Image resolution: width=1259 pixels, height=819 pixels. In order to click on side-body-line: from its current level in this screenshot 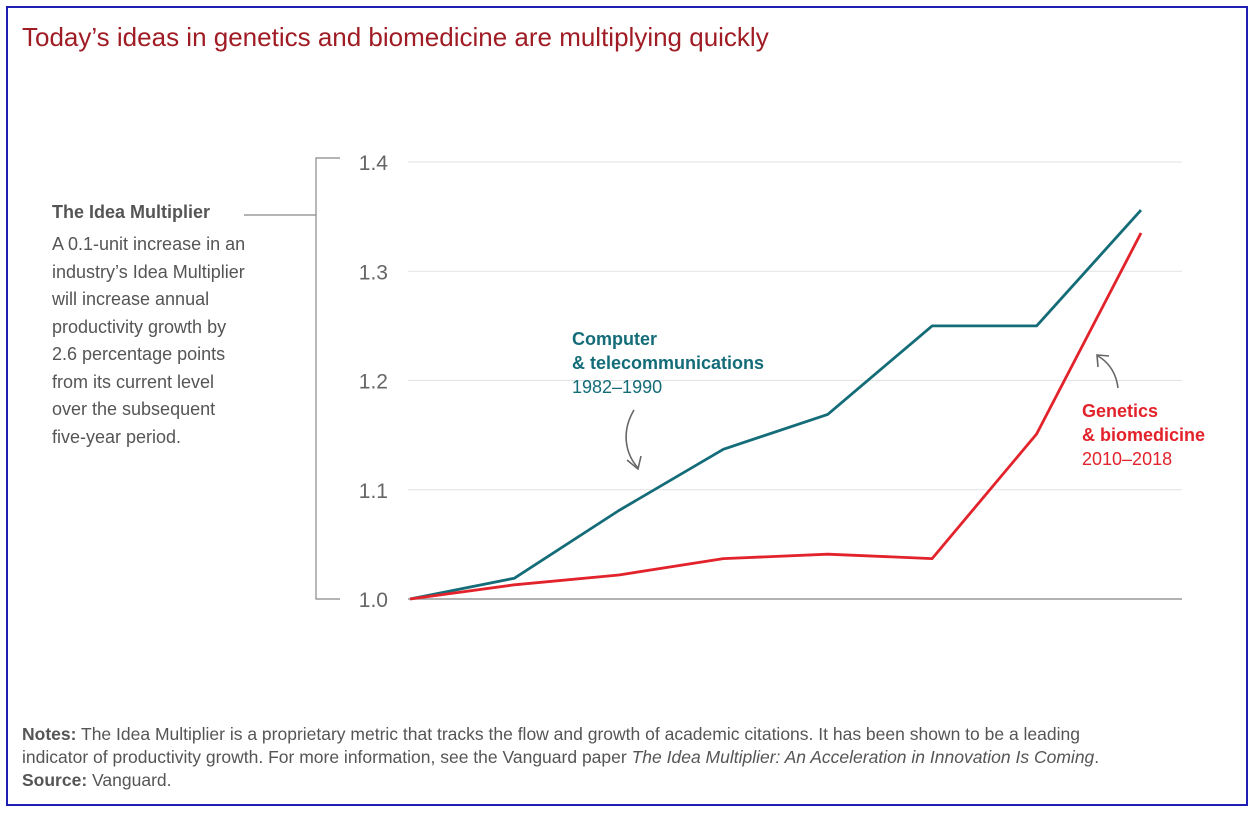, I will do `click(133, 381)`.